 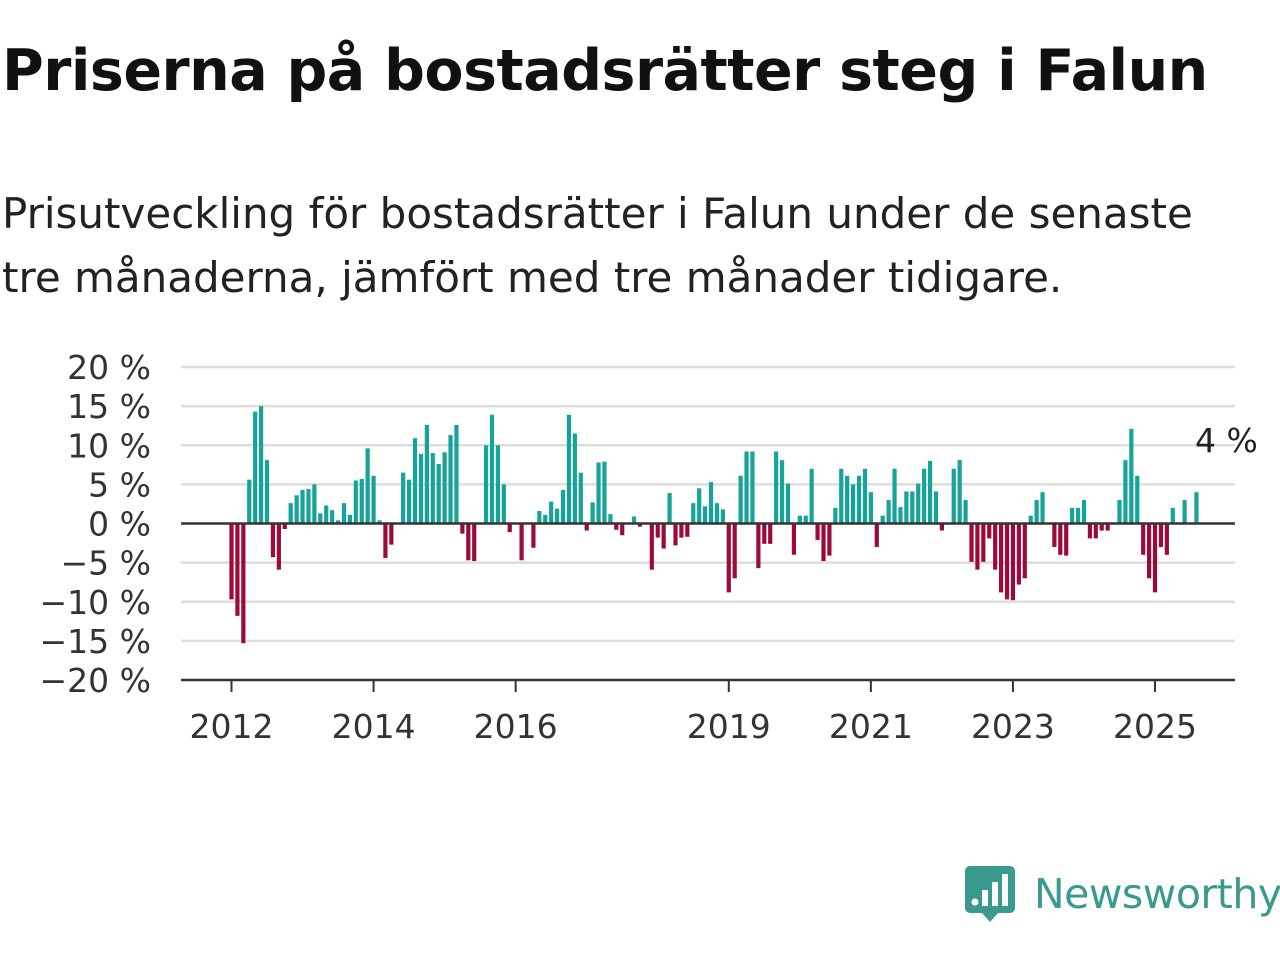 What do you see at coordinates (109, 445) in the screenshot?
I see `y-tick-label: 10 %` at bounding box center [109, 445].